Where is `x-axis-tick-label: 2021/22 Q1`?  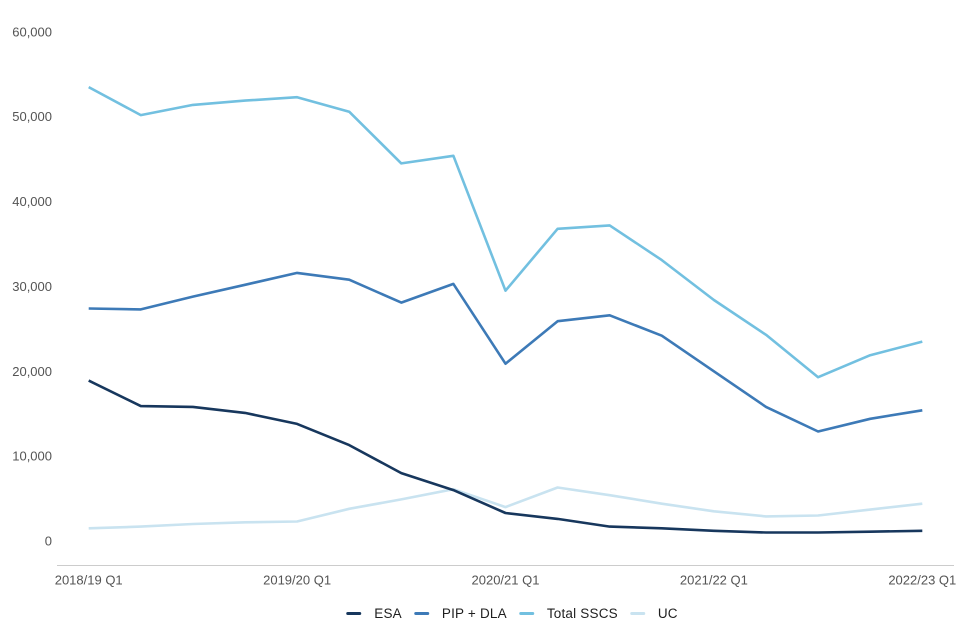
x-axis-tick-label: 2021/22 Q1 is located at coordinates (714, 580).